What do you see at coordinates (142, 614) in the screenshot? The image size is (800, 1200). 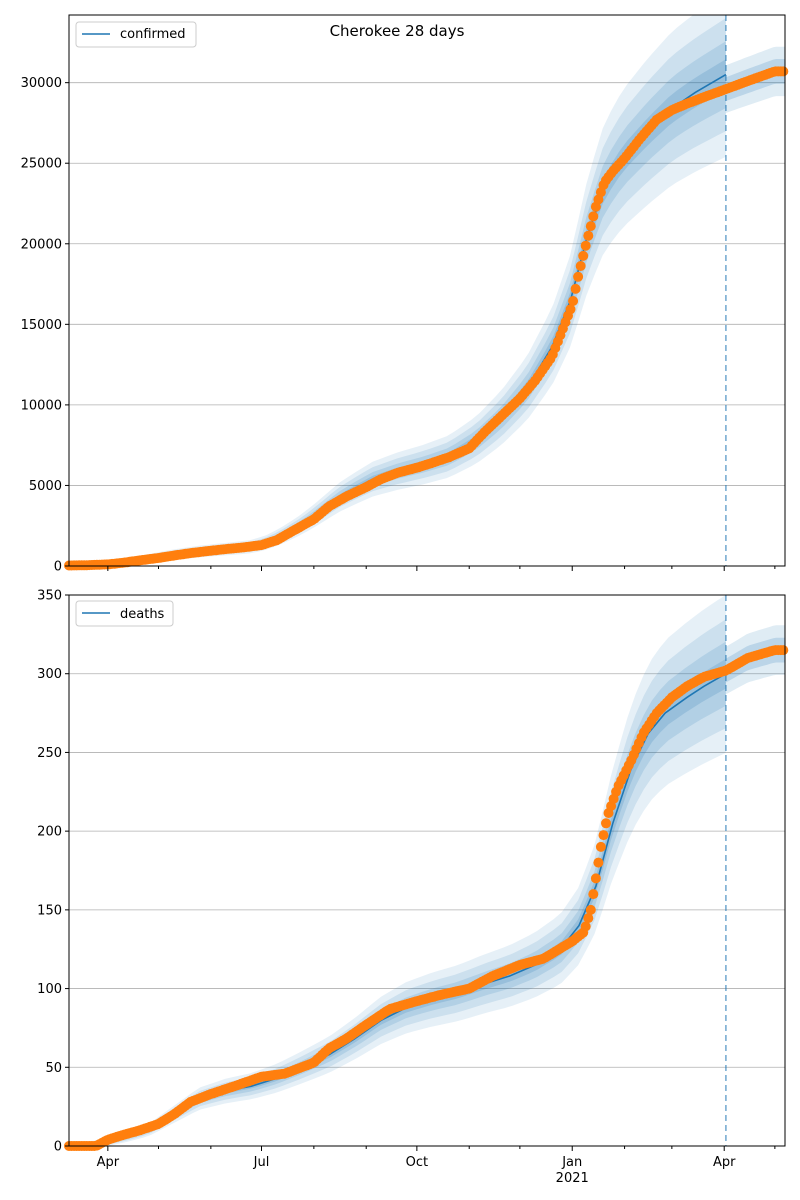 I see `deaths-legend-label: deaths` at bounding box center [142, 614].